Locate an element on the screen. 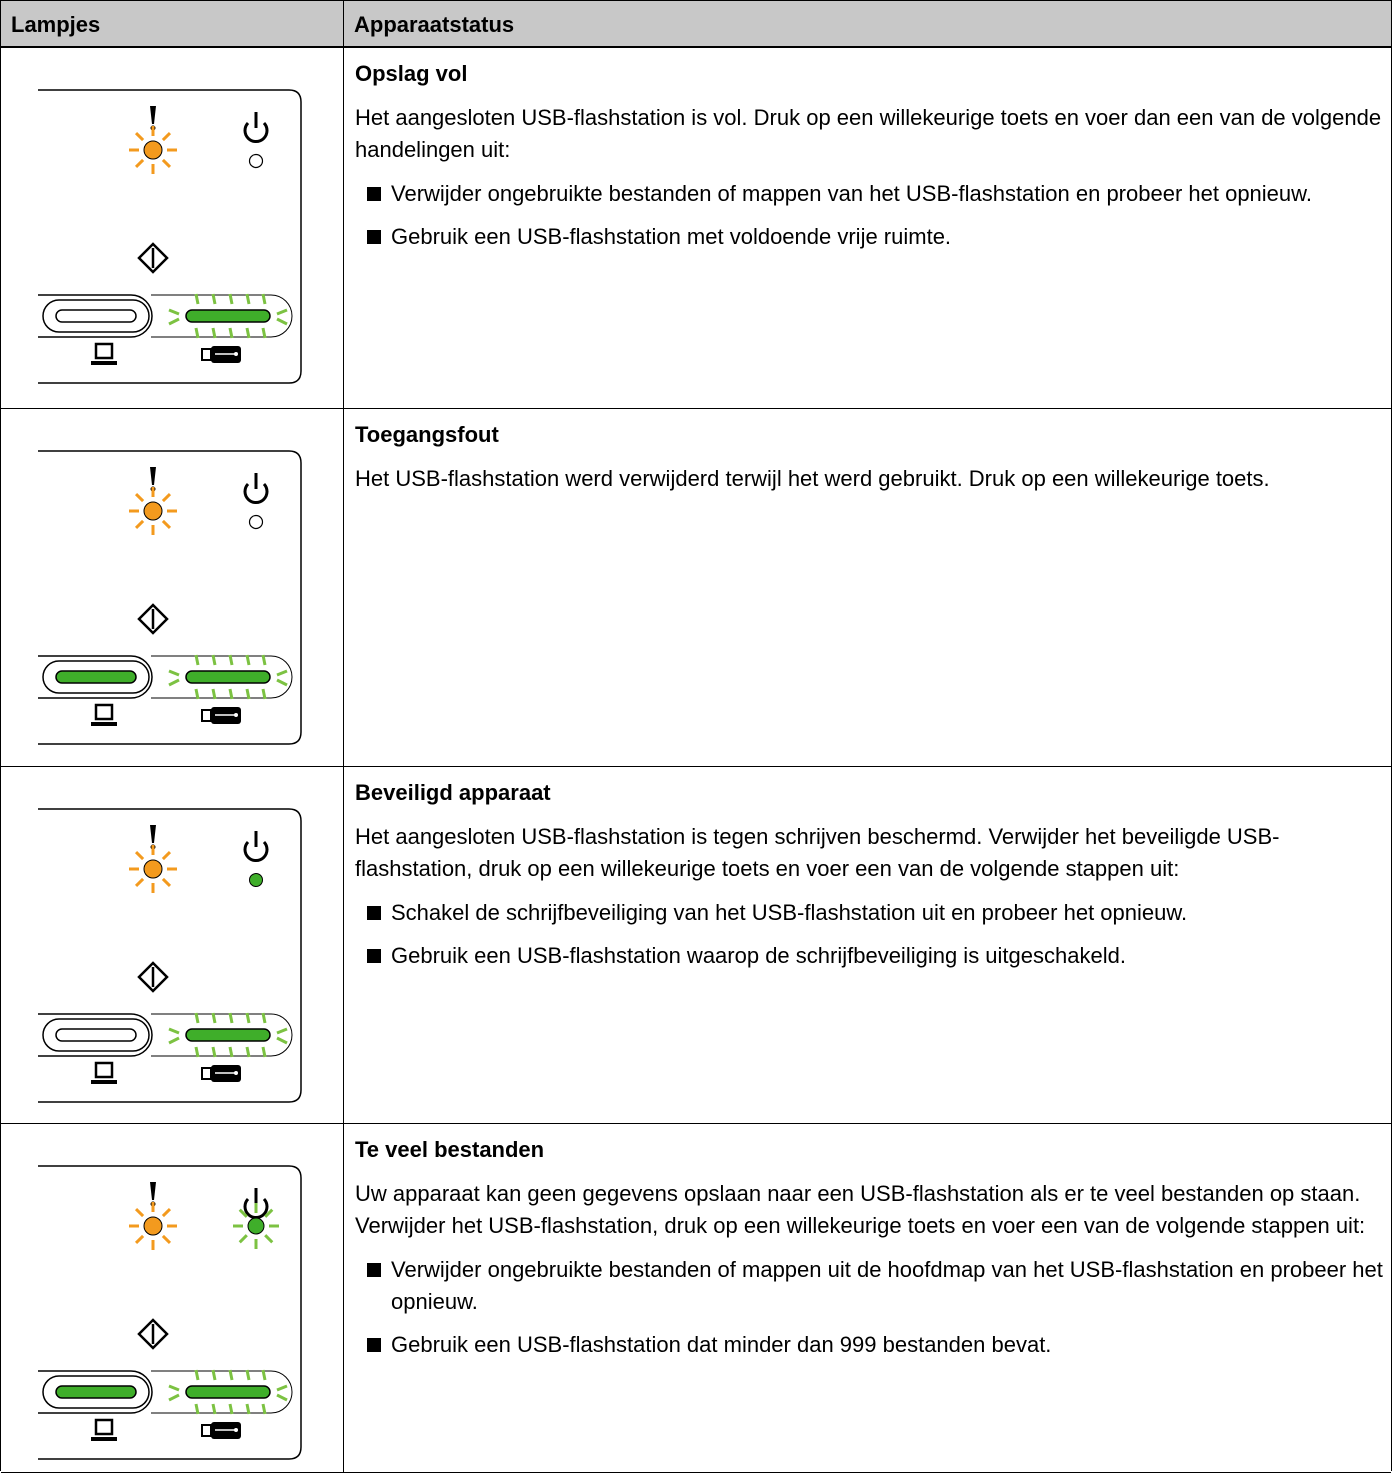 The width and height of the screenshot is (1392, 1479). header-cell: Apparaatstatus is located at coordinates (867, 24).